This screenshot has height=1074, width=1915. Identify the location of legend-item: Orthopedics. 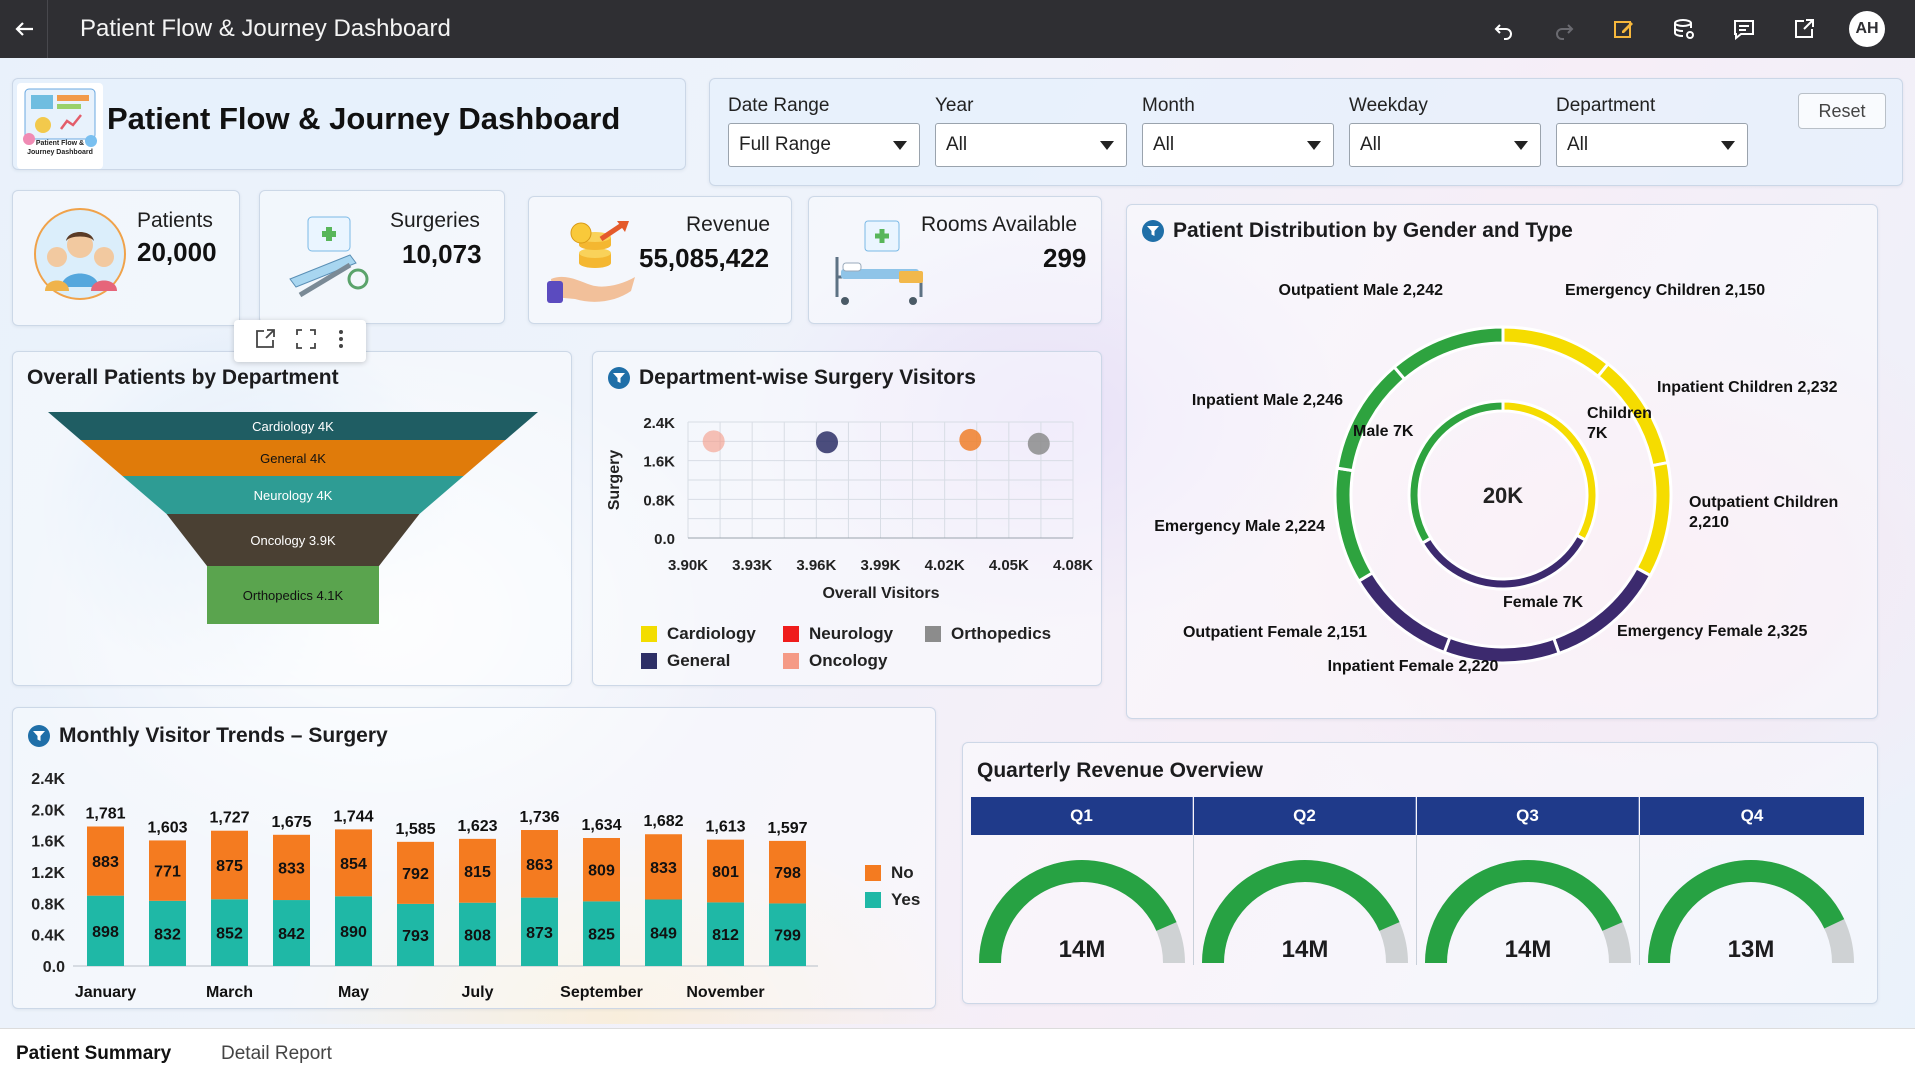
(988, 634).